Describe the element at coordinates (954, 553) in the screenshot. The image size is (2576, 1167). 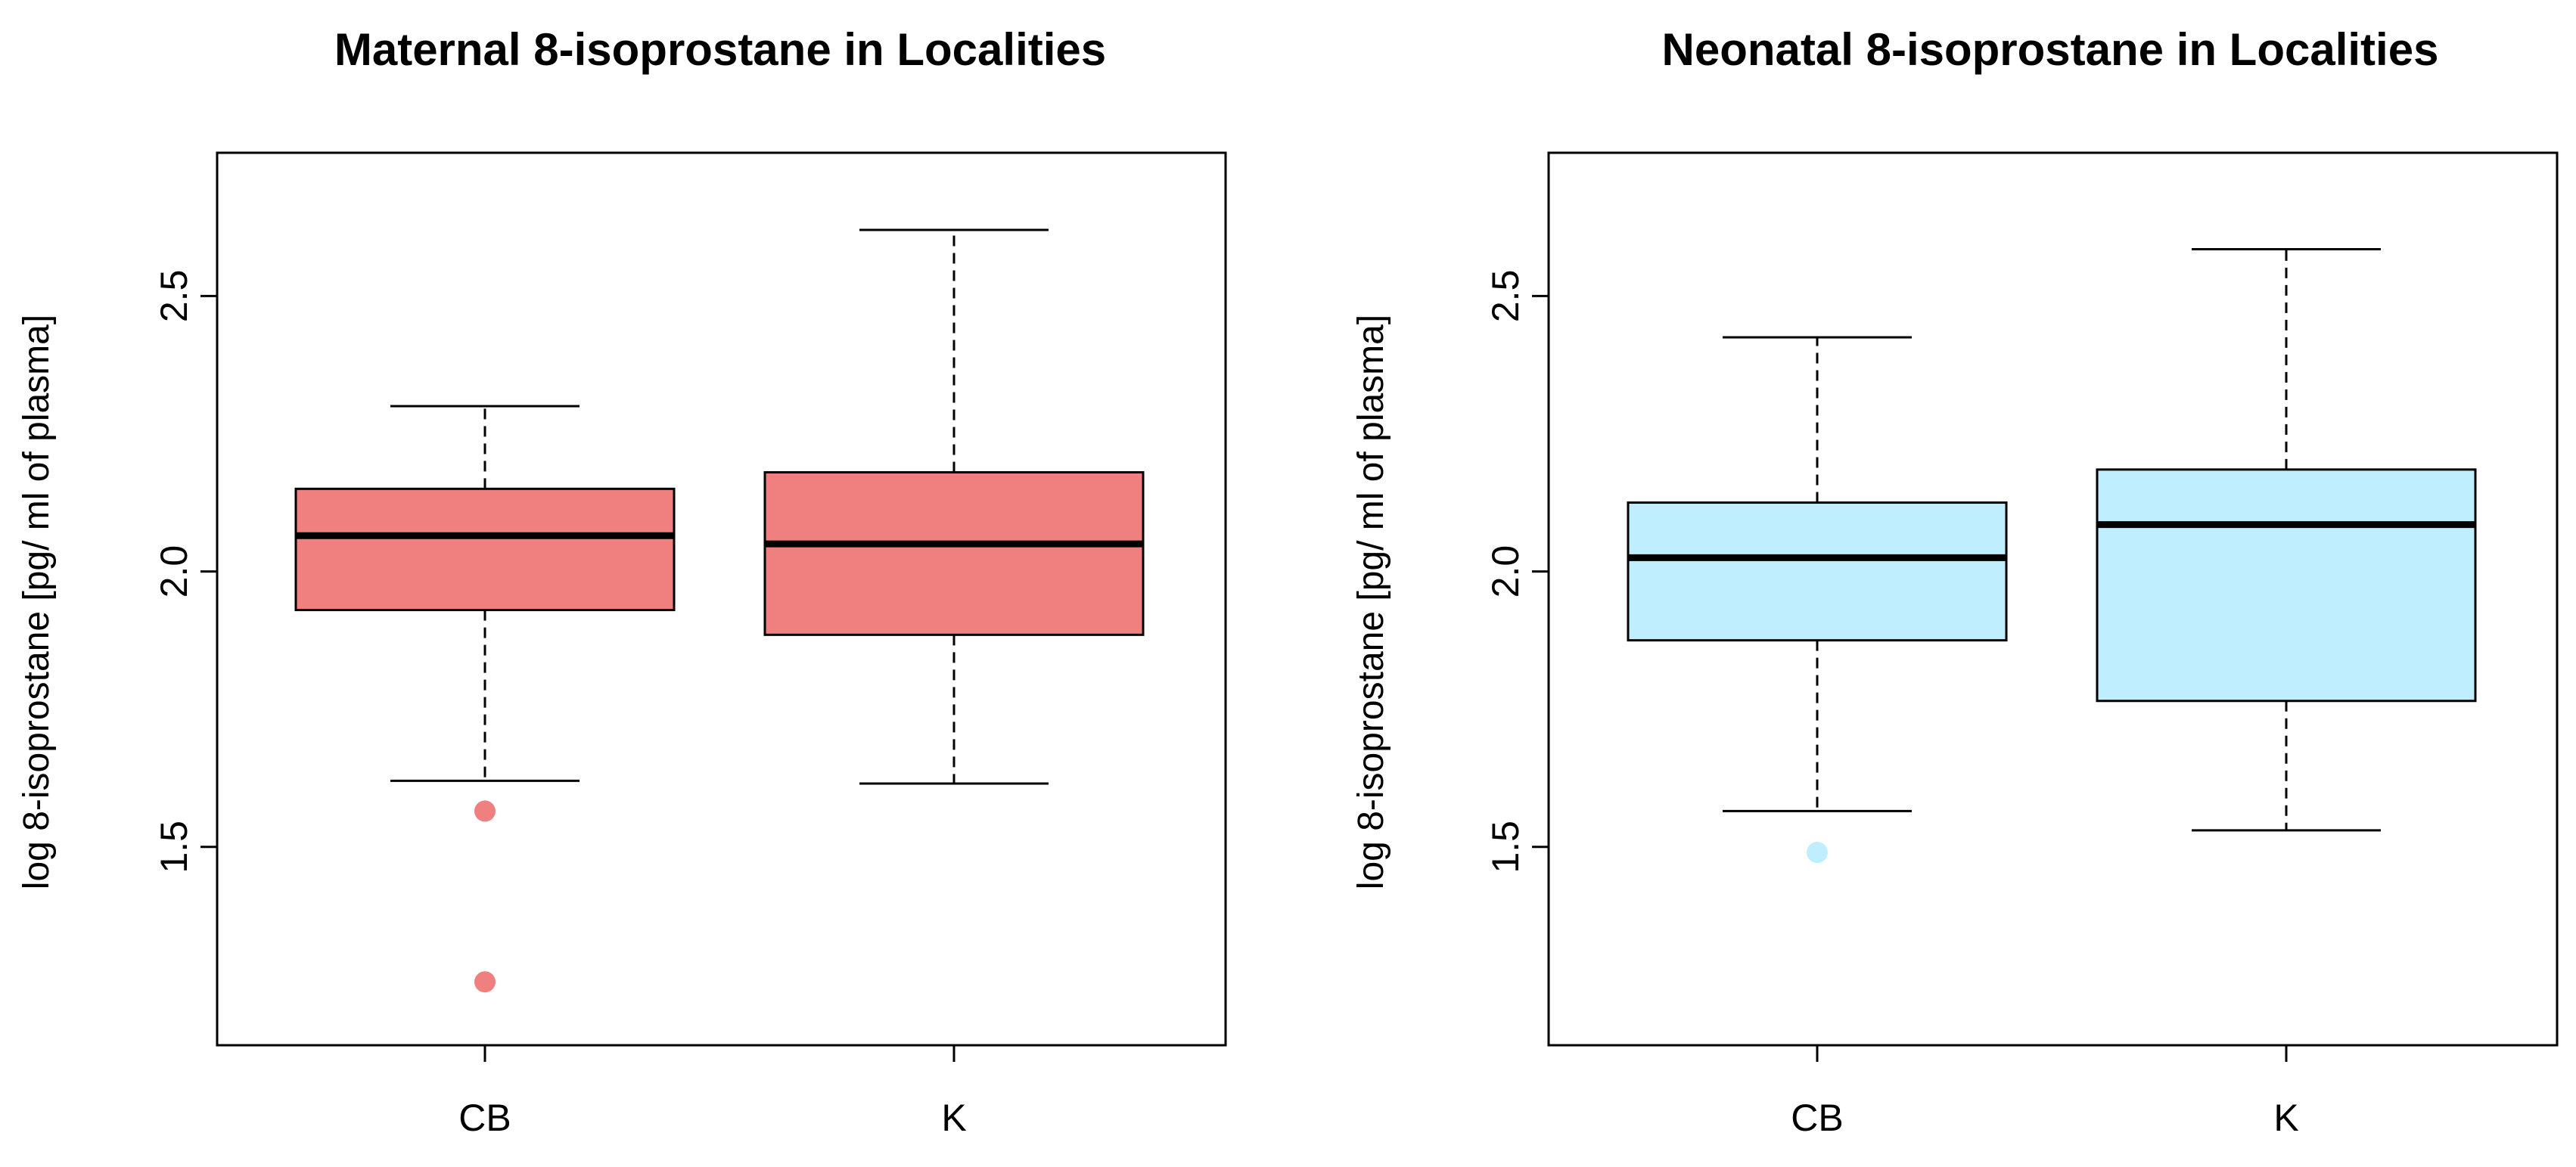
I see `maternal-k-iqr-box` at that location.